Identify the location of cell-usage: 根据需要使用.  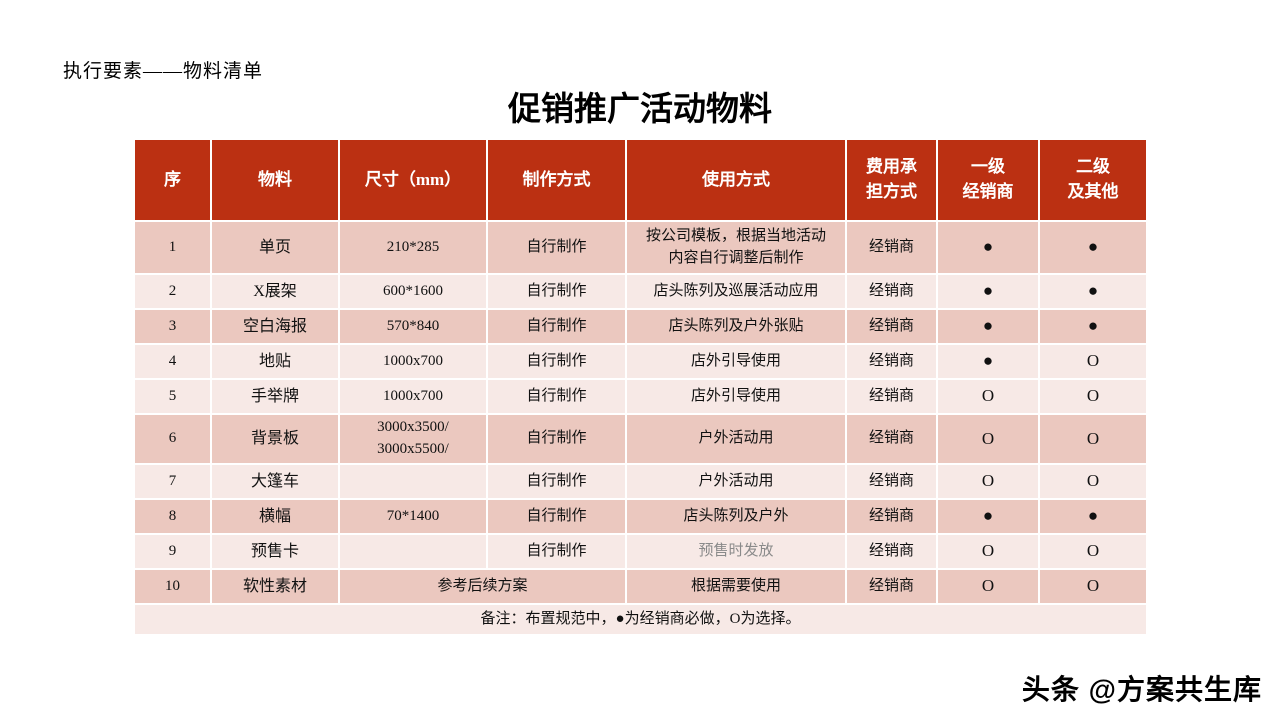
(736, 586).